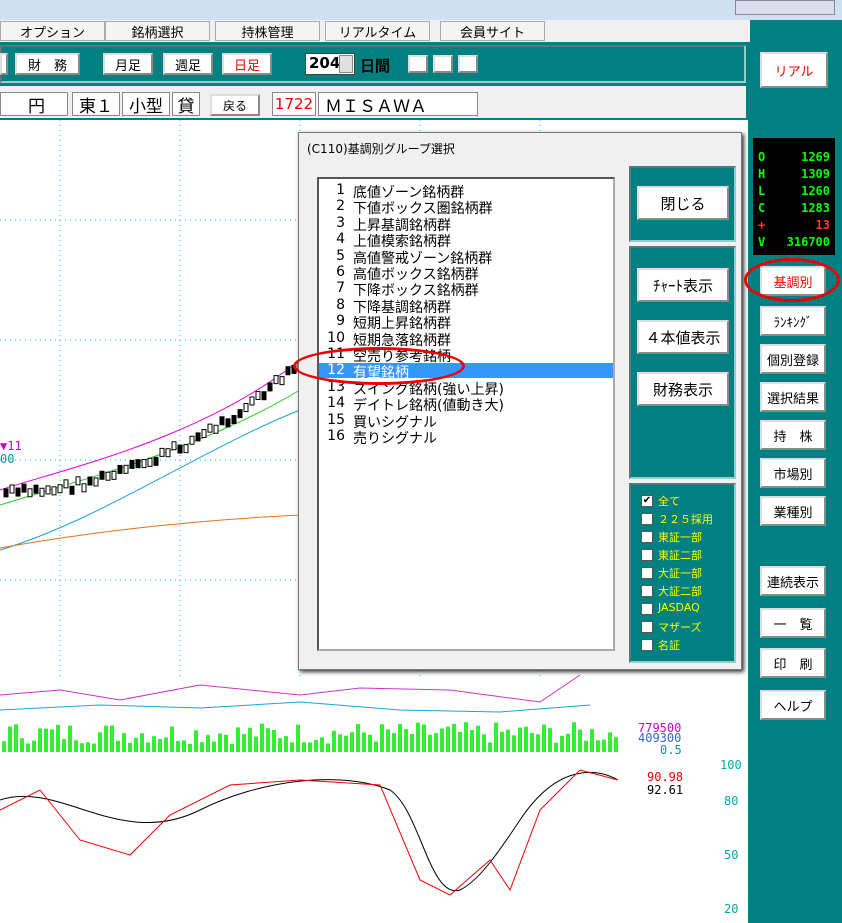 Image resolution: width=842 pixels, height=923 pixels. Describe the element at coordinates (669, 645) in the screenshot. I see `market-label: 名証` at that location.